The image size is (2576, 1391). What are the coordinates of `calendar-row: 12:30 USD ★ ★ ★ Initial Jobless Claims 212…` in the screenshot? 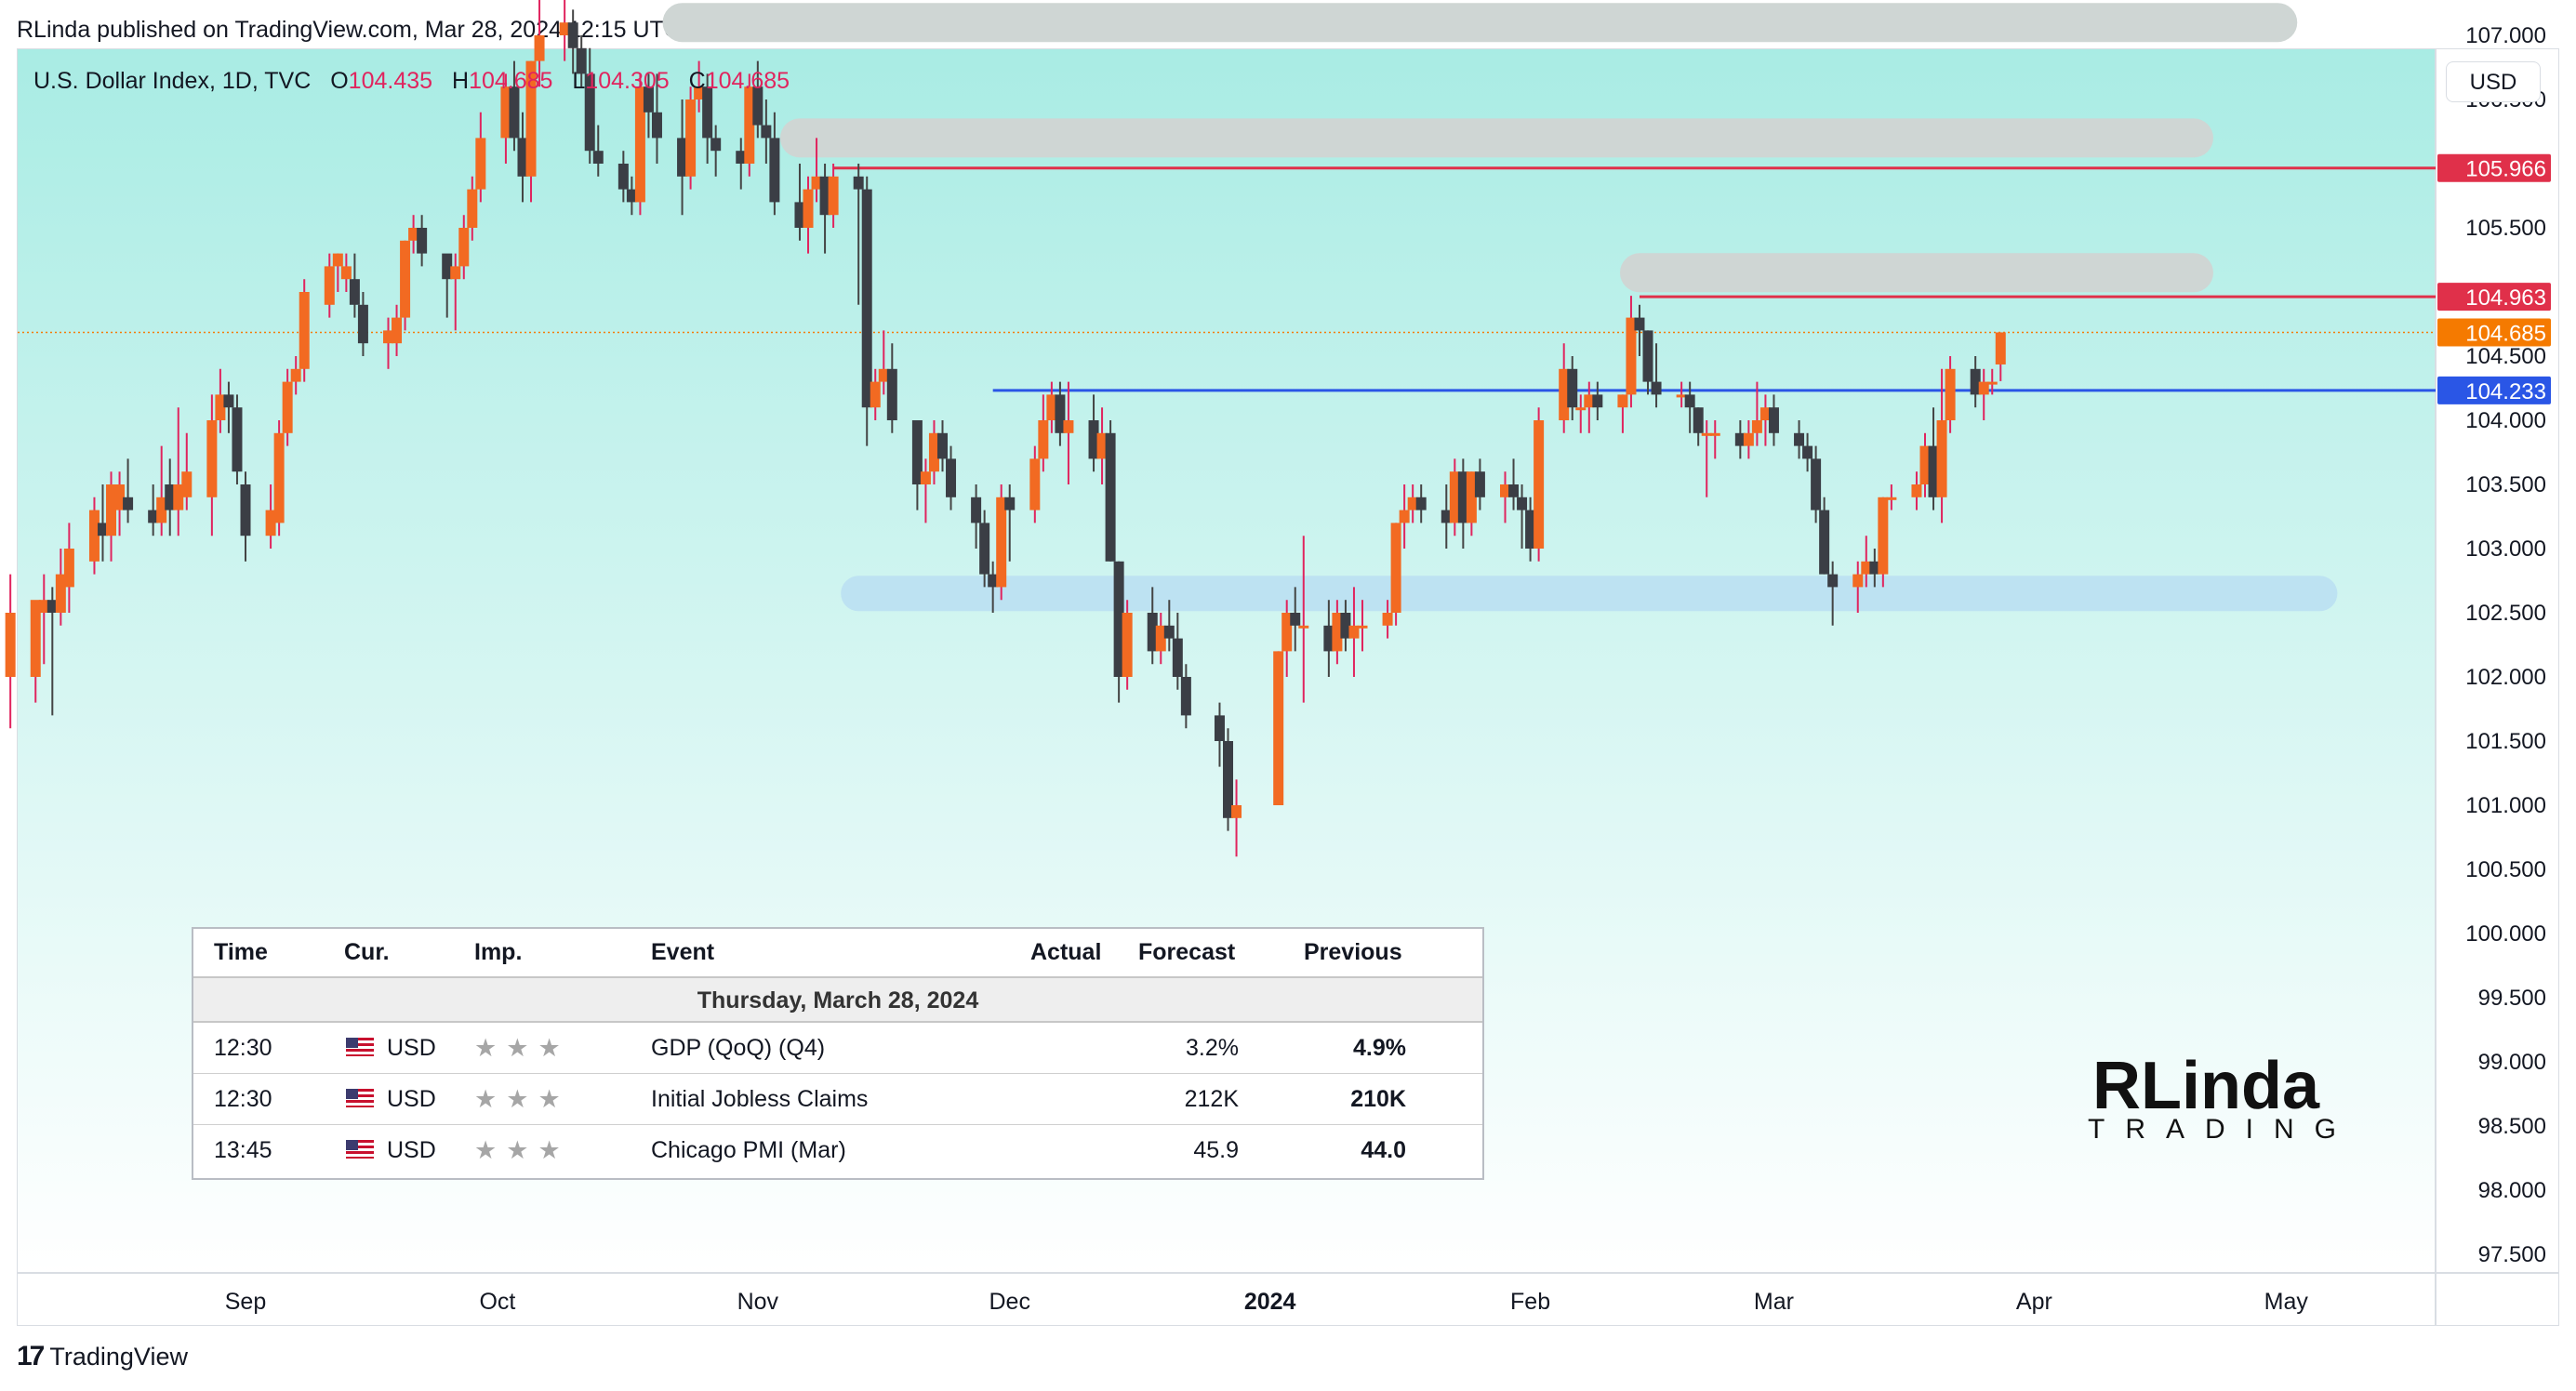 It's located at (837, 1099).